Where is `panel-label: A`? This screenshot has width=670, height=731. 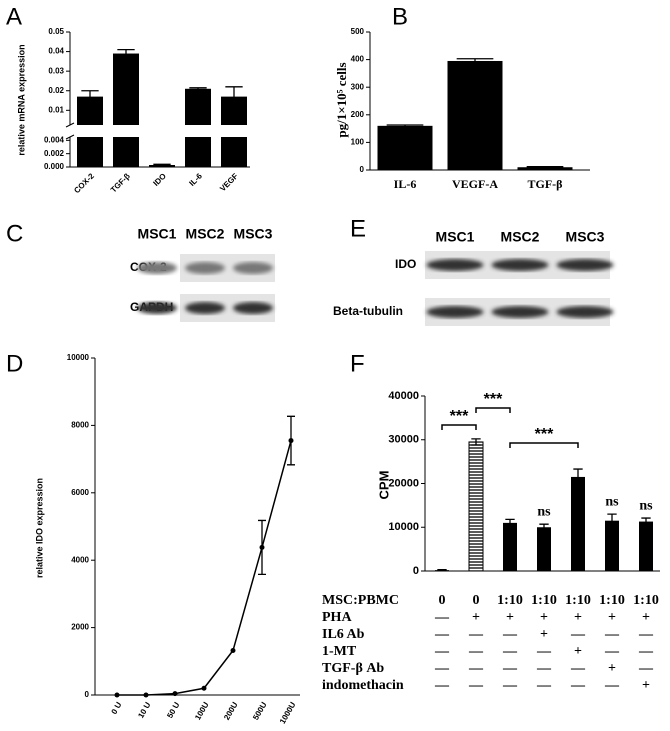
panel-label: A is located at coordinates (14, 16).